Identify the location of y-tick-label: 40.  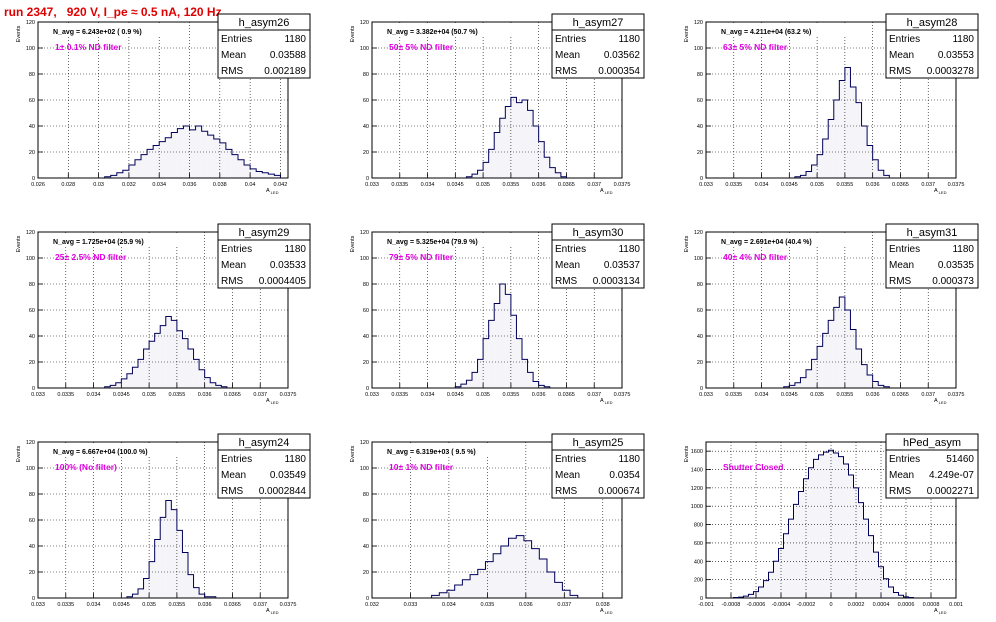
(32, 127).